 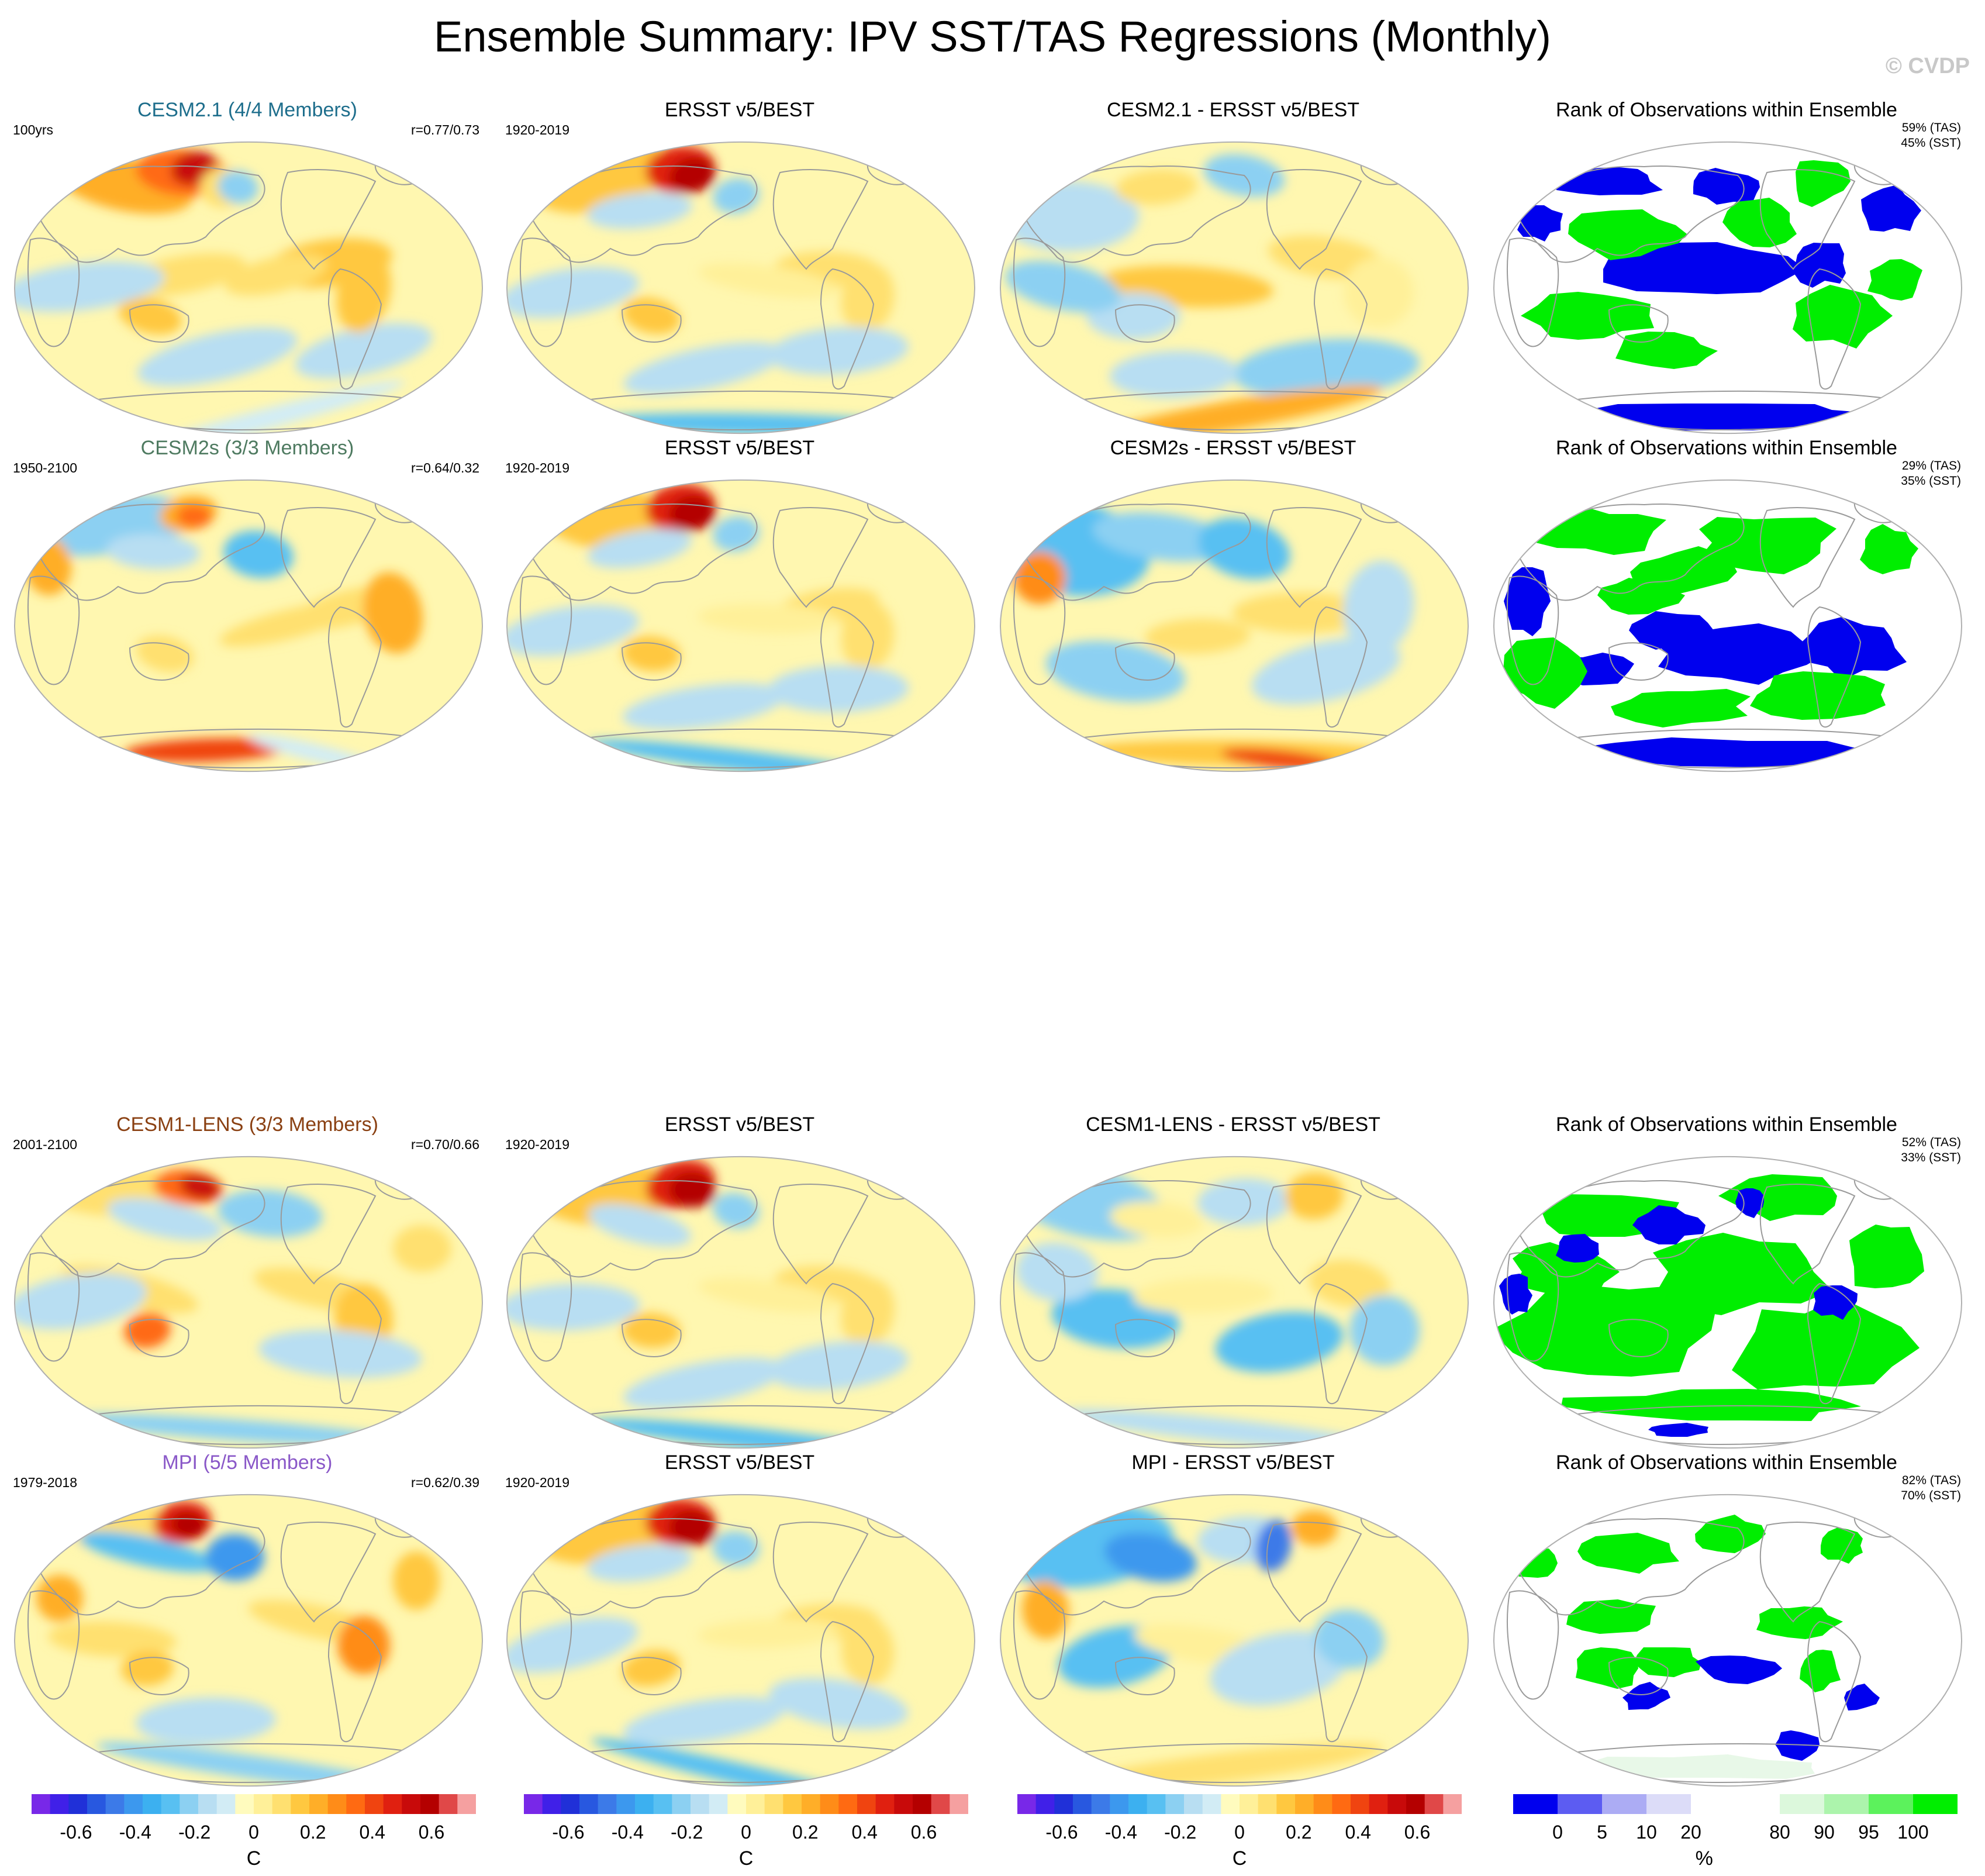 I want to click on colorbar-tick-label: -0.6, so click(x=569, y=1833).